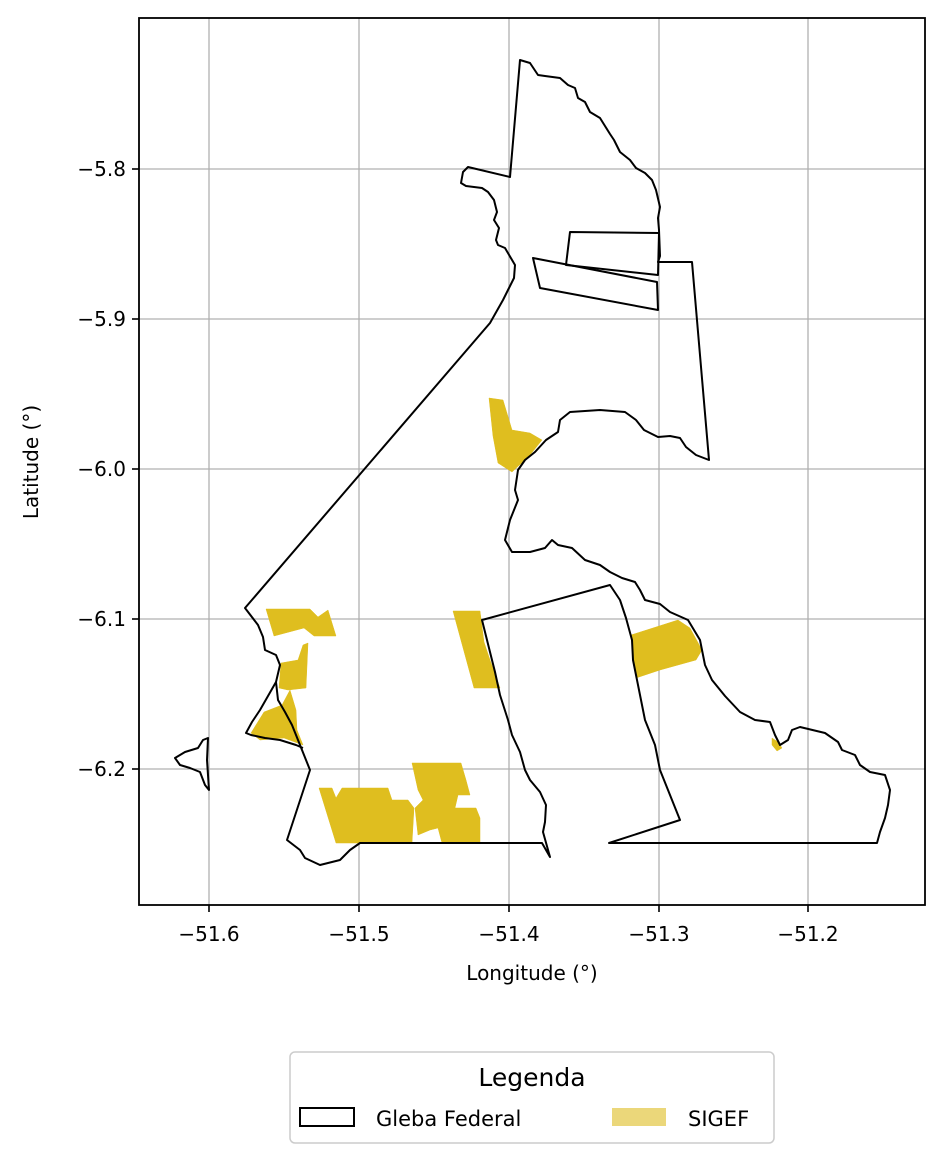 The width and height of the screenshot is (944, 1163). I want to click on y-axis-title: Latitude (°), so click(31, 462).